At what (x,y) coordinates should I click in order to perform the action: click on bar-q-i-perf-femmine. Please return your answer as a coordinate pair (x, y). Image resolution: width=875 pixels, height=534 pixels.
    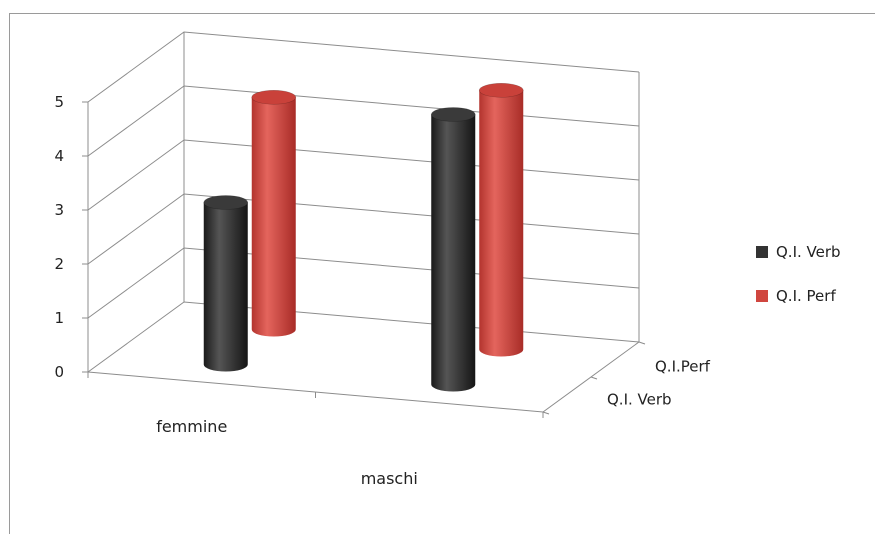
    Looking at the image, I should click on (274, 213).